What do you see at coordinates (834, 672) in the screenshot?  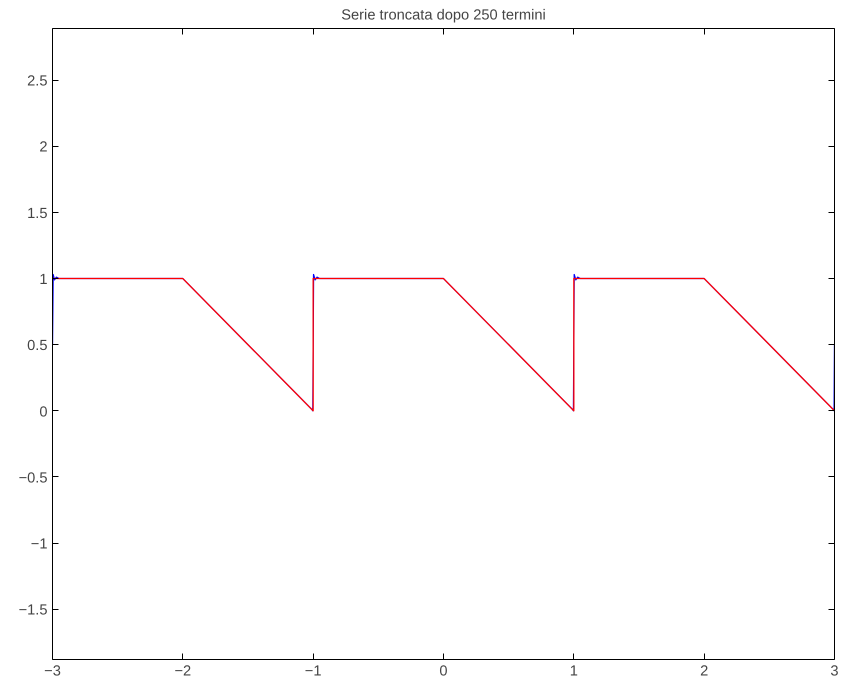 I see `x-tick-label: 3` at bounding box center [834, 672].